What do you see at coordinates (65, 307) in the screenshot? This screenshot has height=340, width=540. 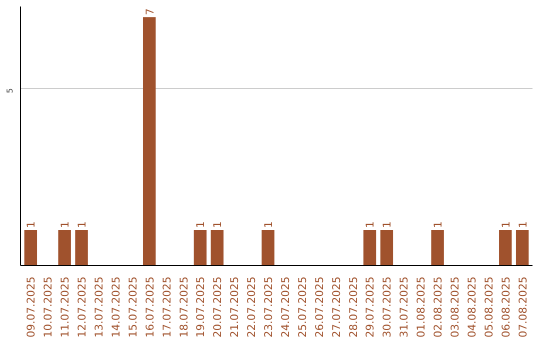 I see `x-tick-label: 11.07.2025` at bounding box center [65, 307].